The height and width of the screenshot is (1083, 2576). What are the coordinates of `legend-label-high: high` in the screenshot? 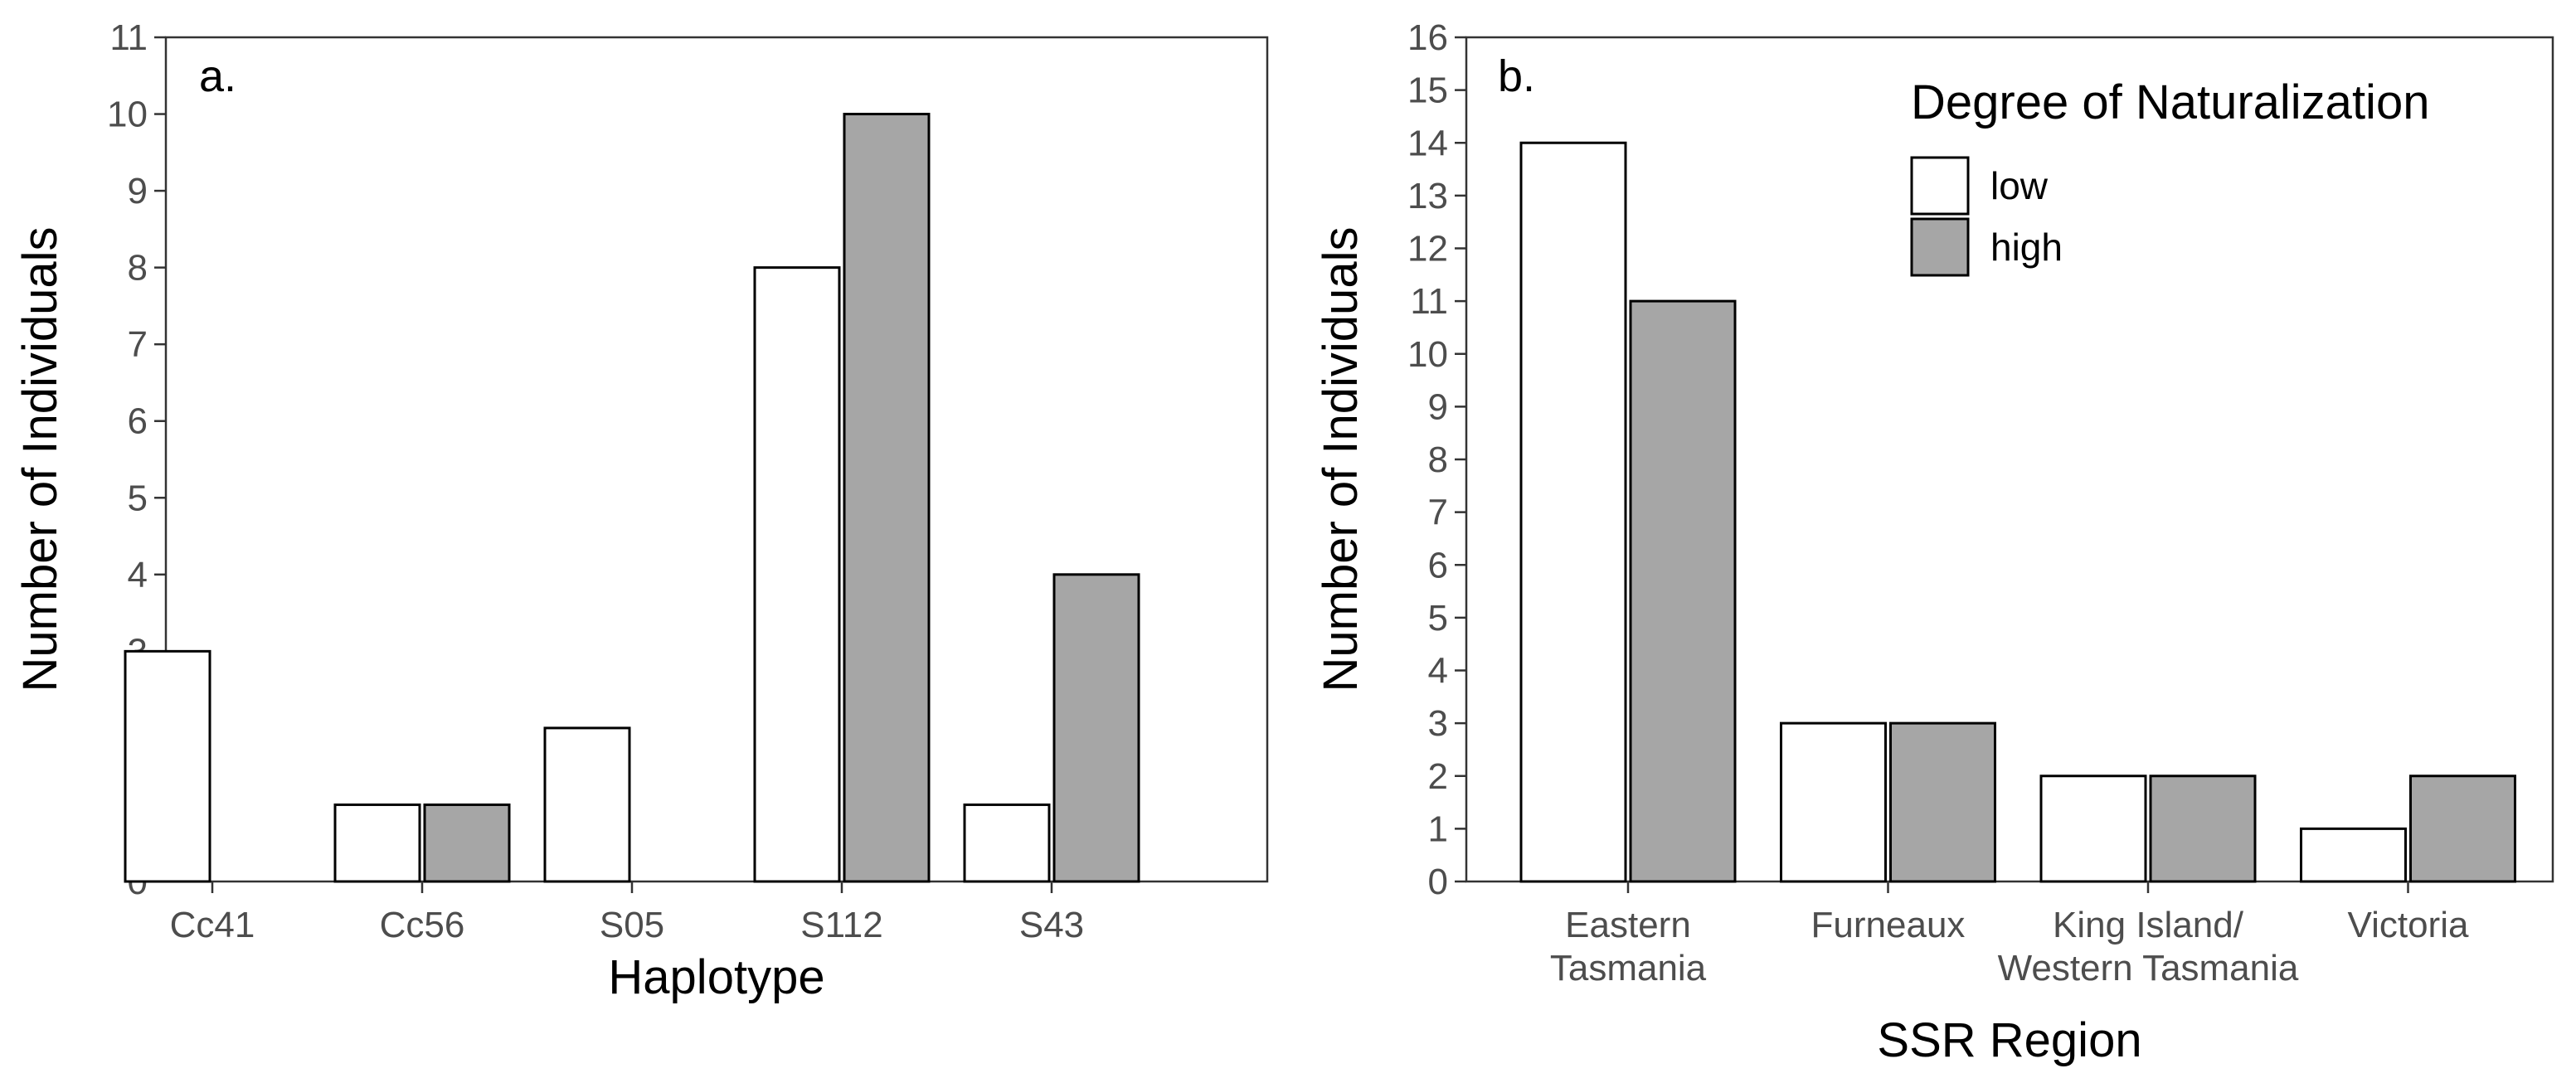 It's located at (2027, 247).